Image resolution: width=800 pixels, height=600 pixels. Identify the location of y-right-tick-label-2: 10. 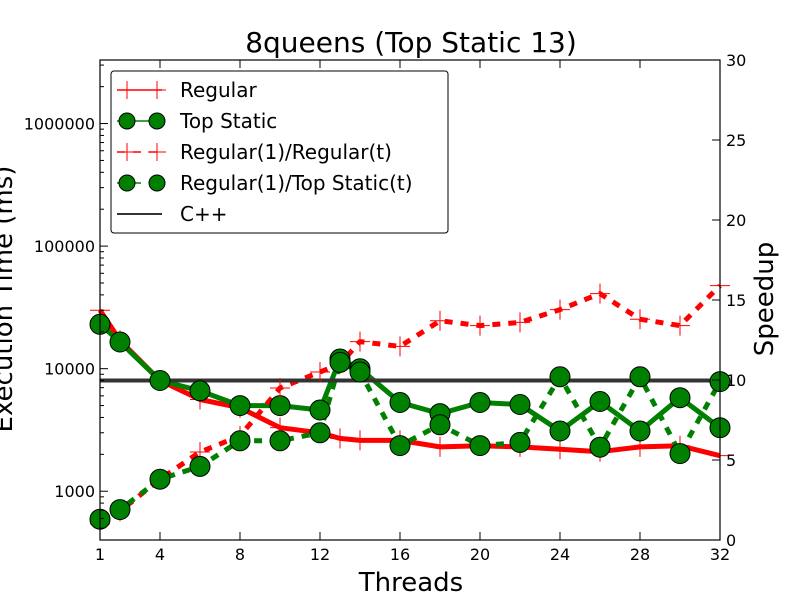
(736, 380).